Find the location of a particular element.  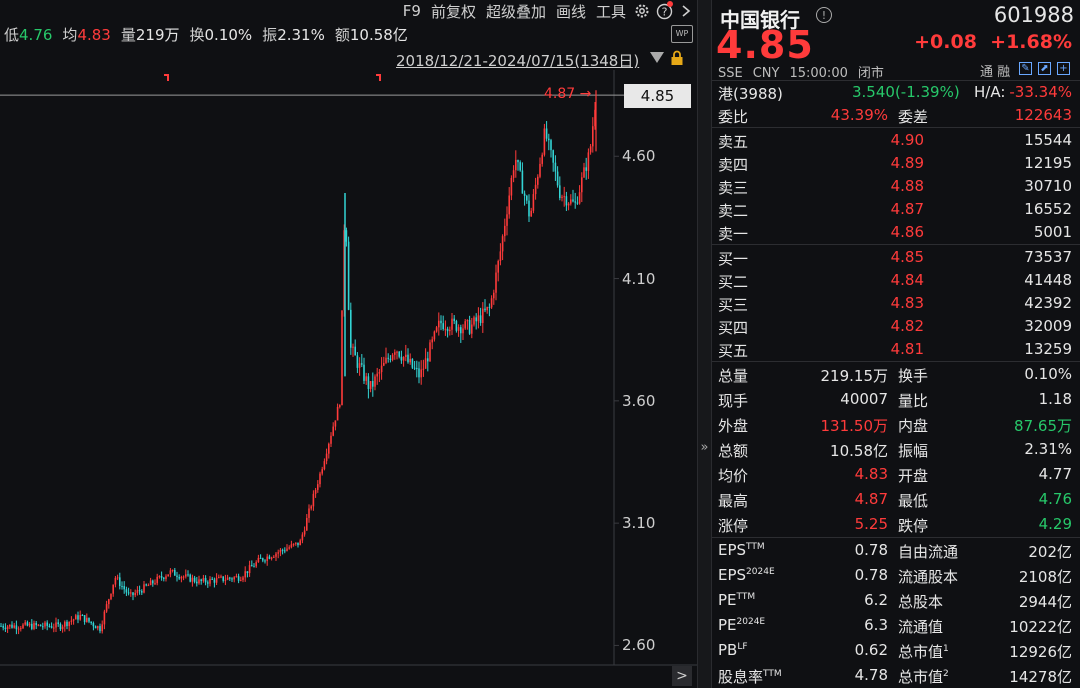

stat-row: 外盘 131.50万 内盘 87.65万 is located at coordinates (896, 424).